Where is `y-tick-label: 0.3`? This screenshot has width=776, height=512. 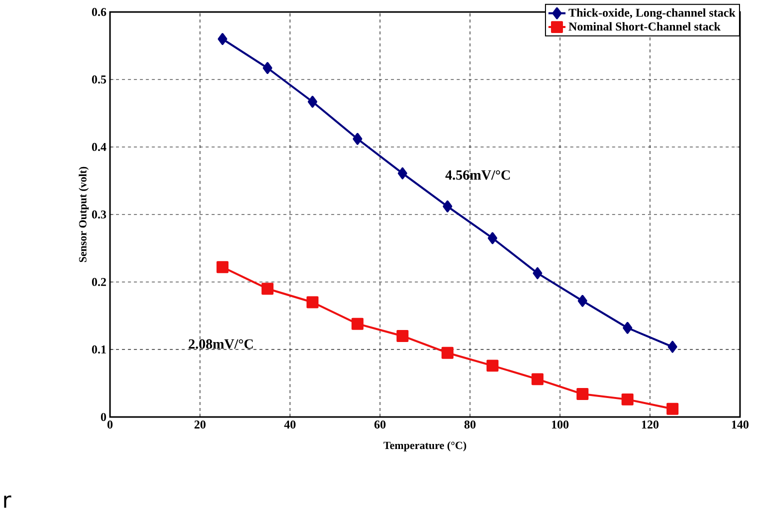
y-tick-label: 0.3 is located at coordinates (99, 214).